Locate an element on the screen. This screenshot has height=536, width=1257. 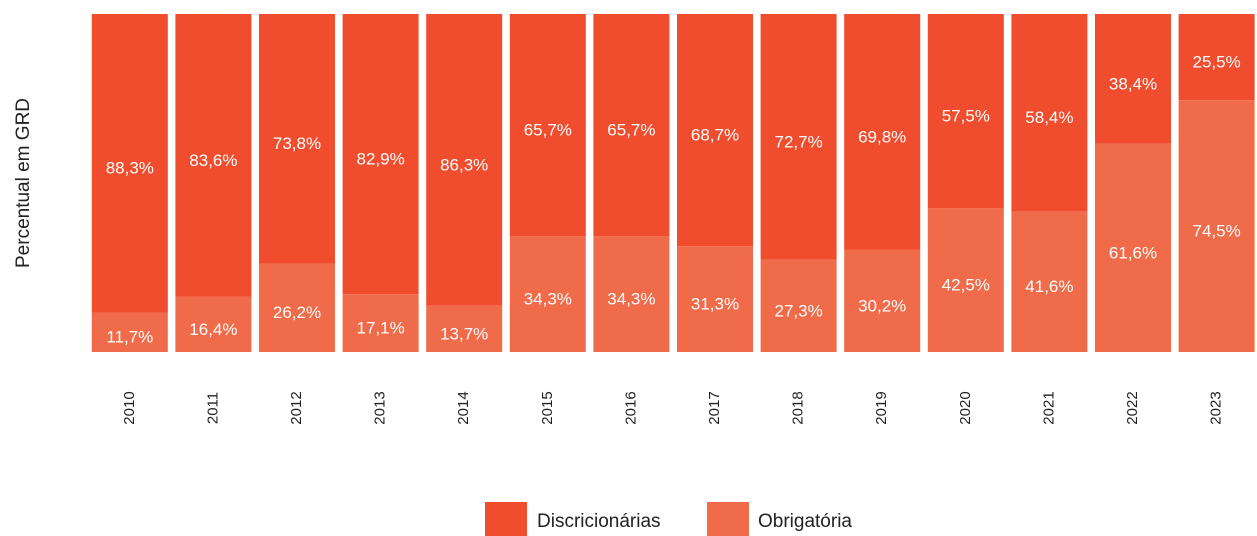
data-label: 83,6% is located at coordinates (213, 160).